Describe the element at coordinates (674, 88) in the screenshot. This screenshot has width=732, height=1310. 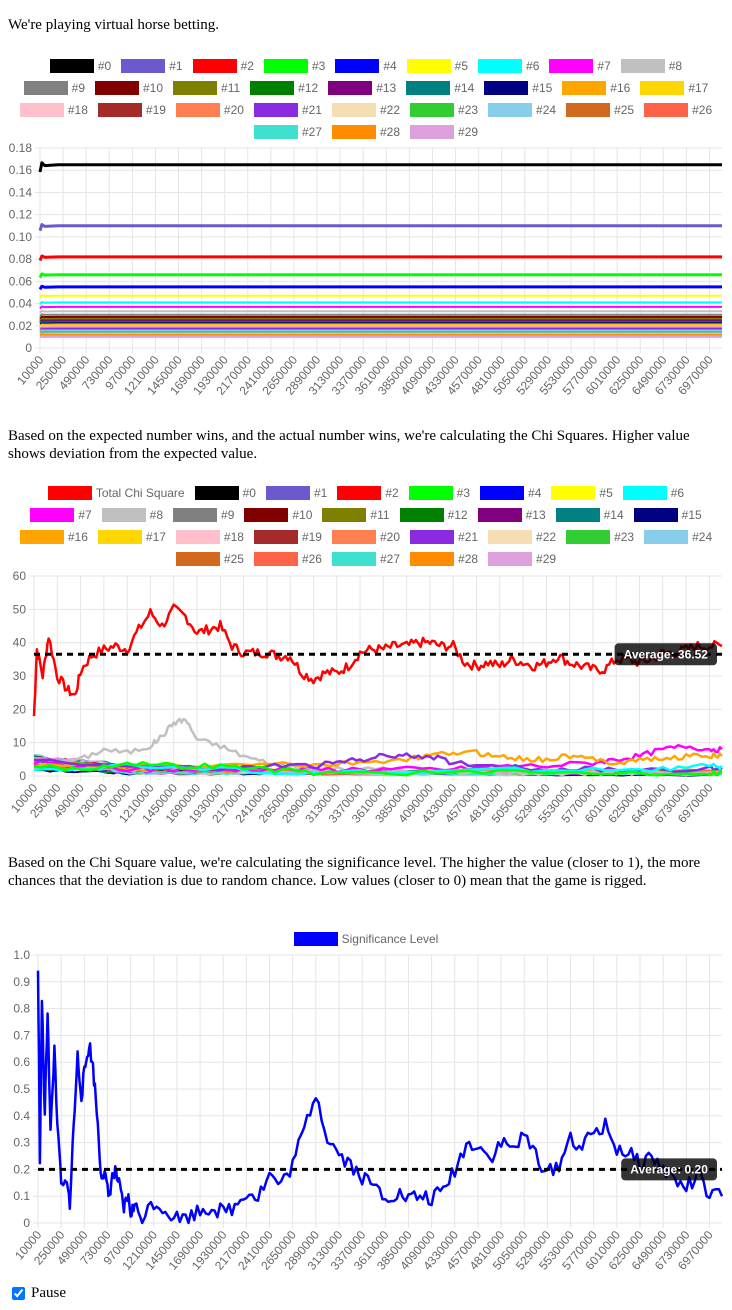
I see `legend-item-horse-17: #17` at that location.